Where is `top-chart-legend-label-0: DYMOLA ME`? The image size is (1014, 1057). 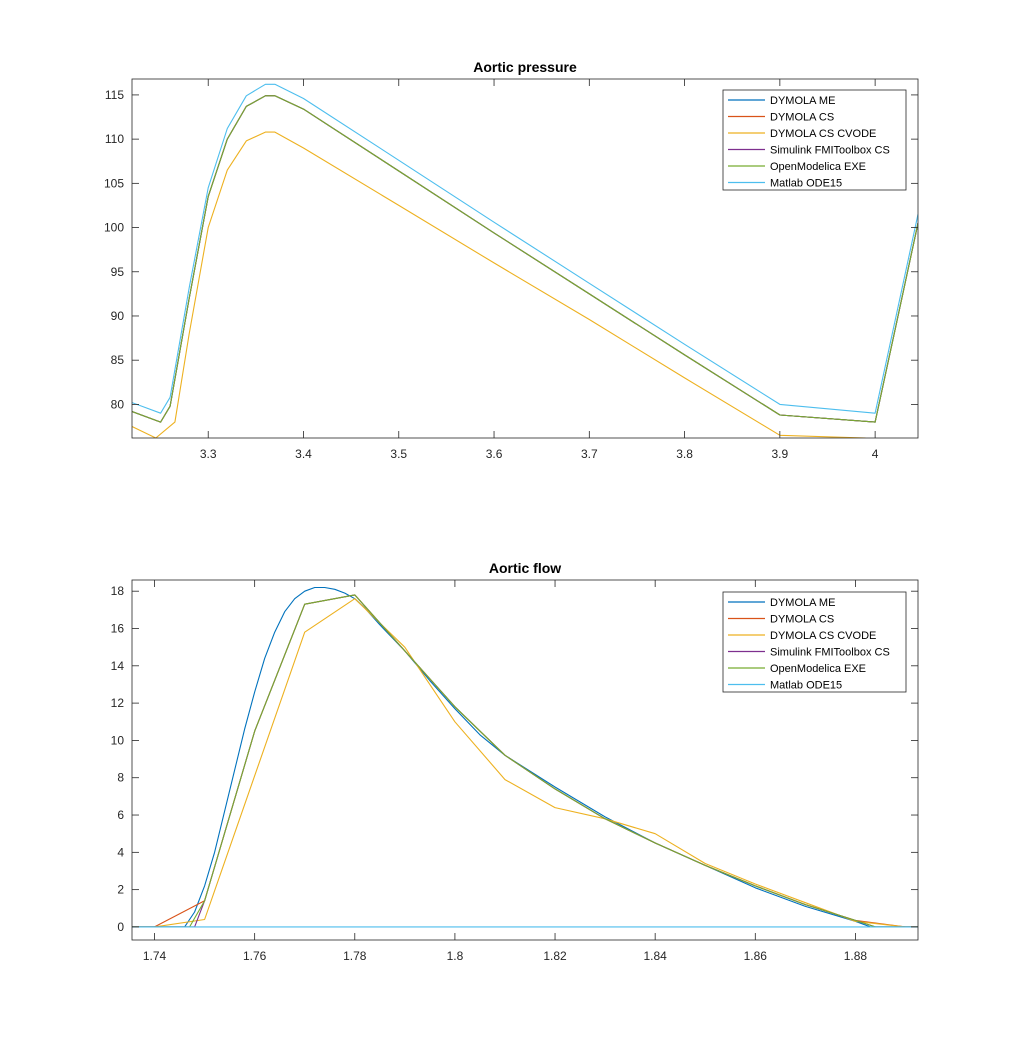
top-chart-legend-label-0: DYMOLA ME is located at coordinates (802, 101).